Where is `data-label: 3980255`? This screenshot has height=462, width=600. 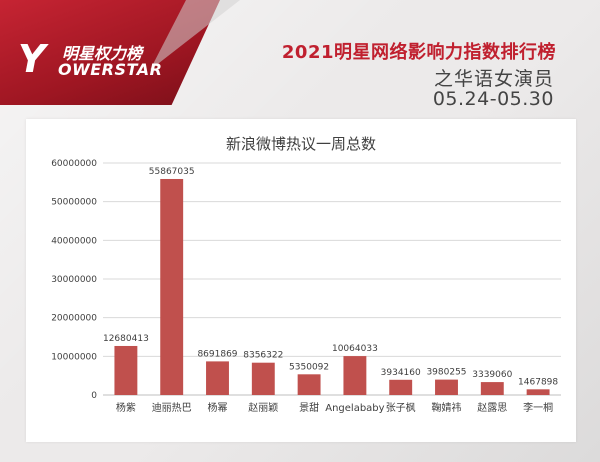
data-label: 3980255 is located at coordinates (446, 373).